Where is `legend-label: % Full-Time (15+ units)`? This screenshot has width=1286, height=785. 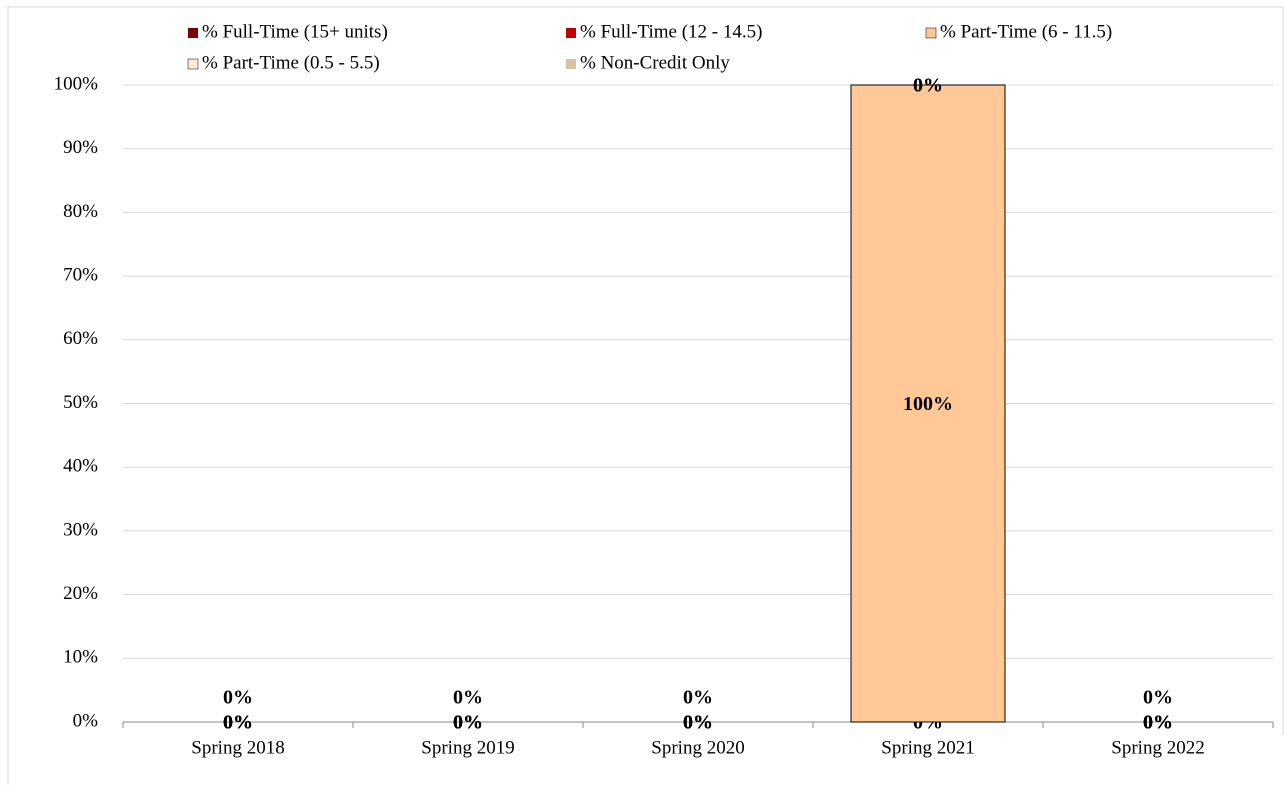
legend-label: % Full-Time (15+ units) is located at coordinates (295, 31).